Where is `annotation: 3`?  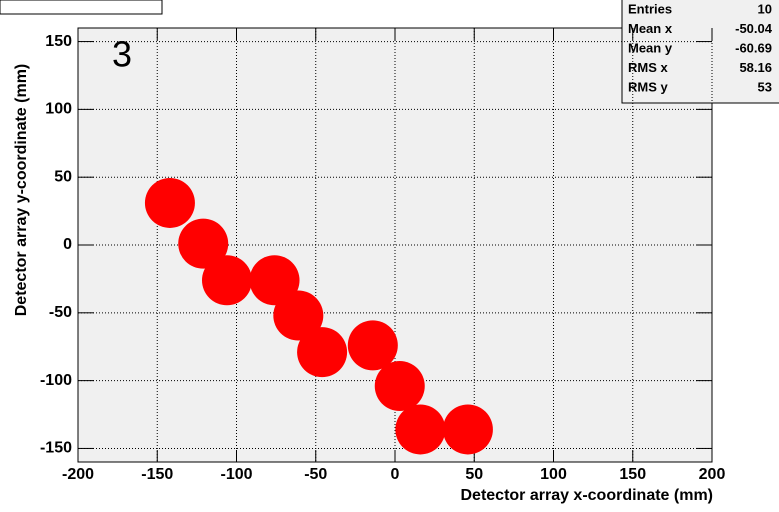
annotation: 3 is located at coordinates (122, 54).